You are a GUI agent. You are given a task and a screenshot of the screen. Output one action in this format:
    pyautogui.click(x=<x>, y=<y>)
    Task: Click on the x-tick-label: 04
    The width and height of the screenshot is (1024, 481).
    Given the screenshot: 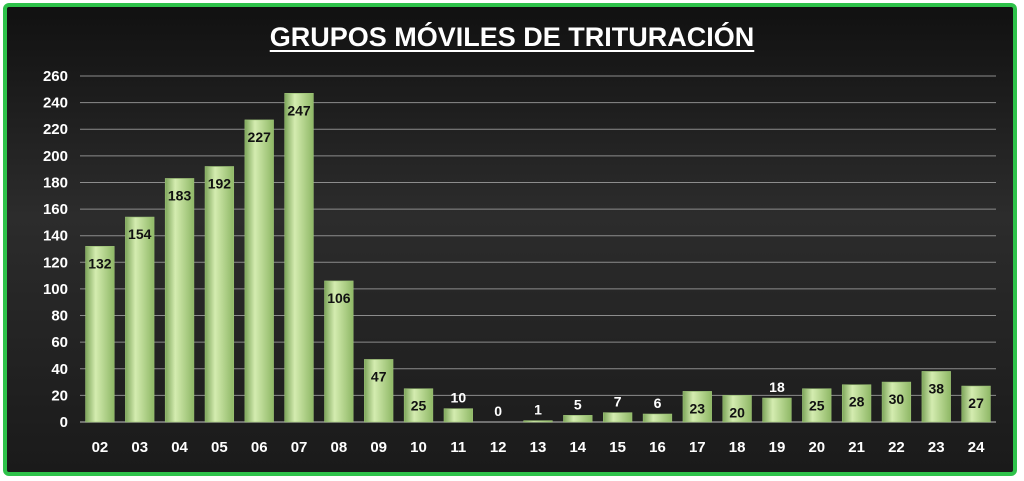 What is the action you would take?
    pyautogui.click(x=179, y=447)
    